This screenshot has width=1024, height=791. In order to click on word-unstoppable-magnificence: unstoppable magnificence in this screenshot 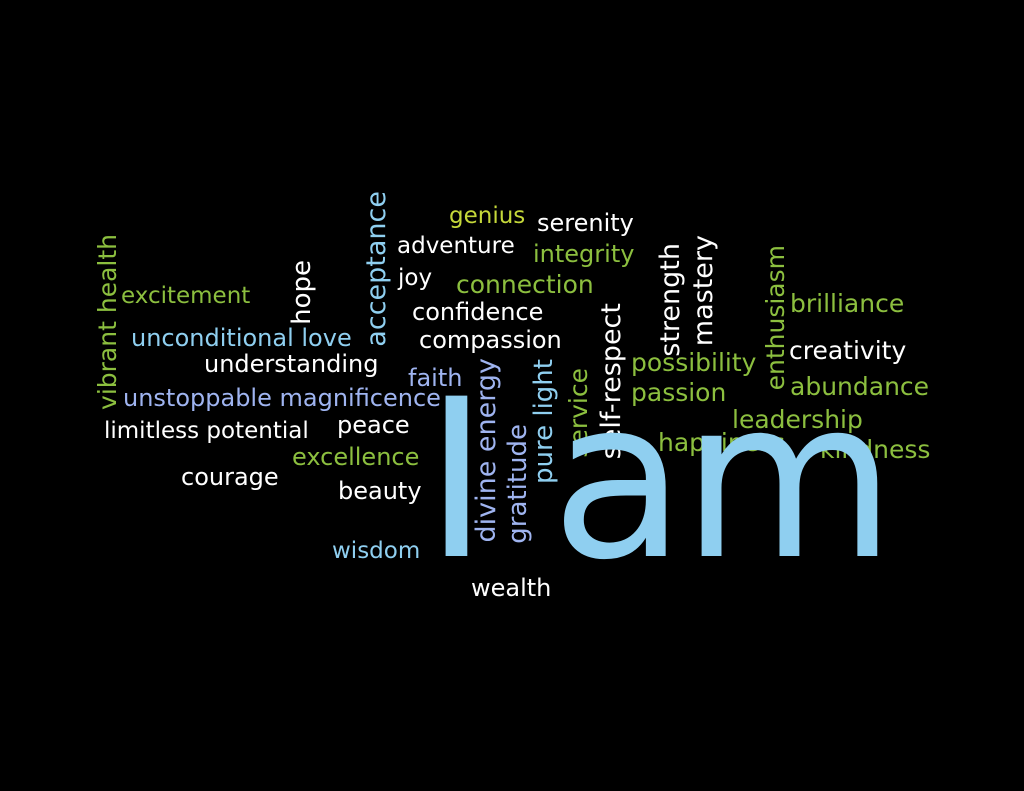, I will do `click(282, 398)`.